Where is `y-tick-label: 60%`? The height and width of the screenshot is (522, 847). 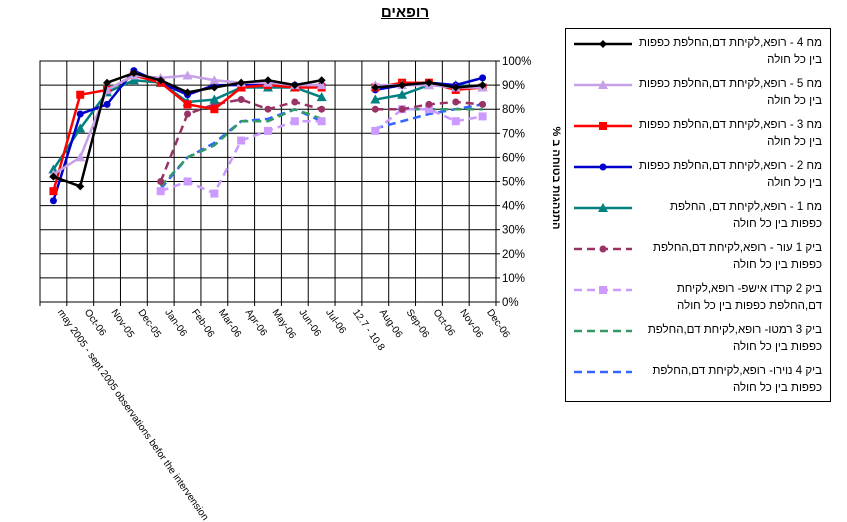
y-tick-label: 60% is located at coordinates (513, 158).